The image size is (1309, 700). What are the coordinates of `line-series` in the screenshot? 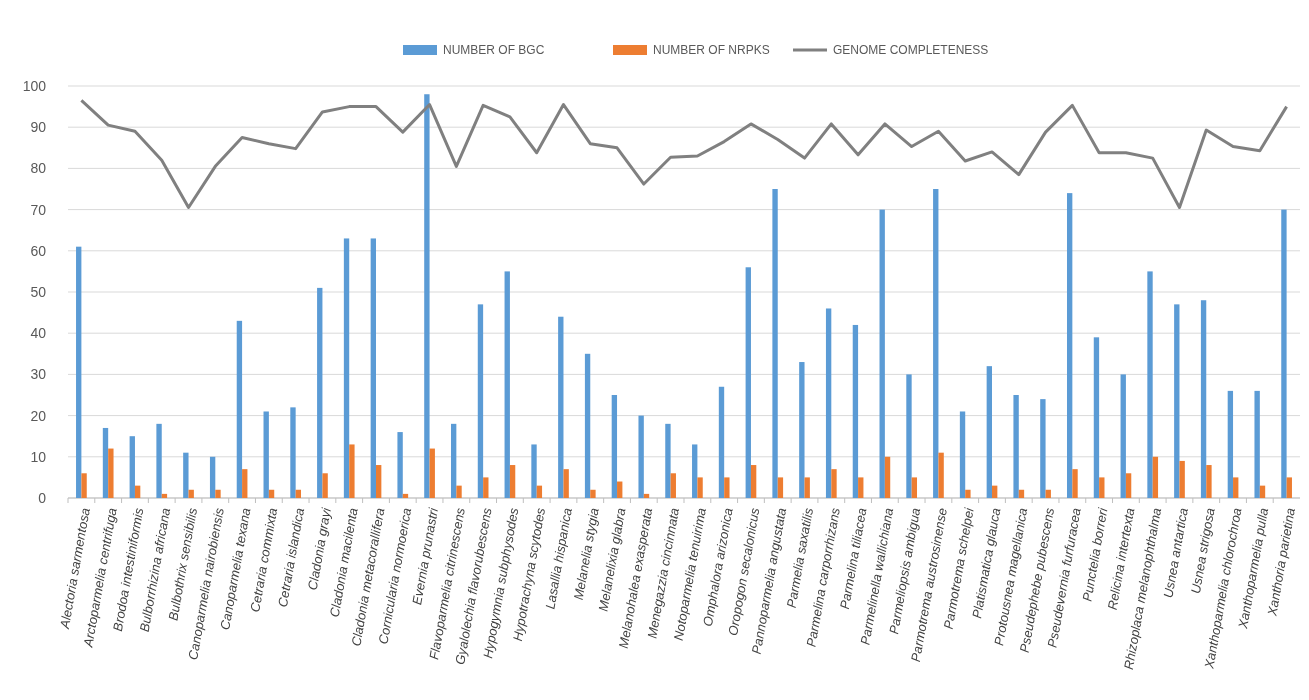 It's located at (684, 154).